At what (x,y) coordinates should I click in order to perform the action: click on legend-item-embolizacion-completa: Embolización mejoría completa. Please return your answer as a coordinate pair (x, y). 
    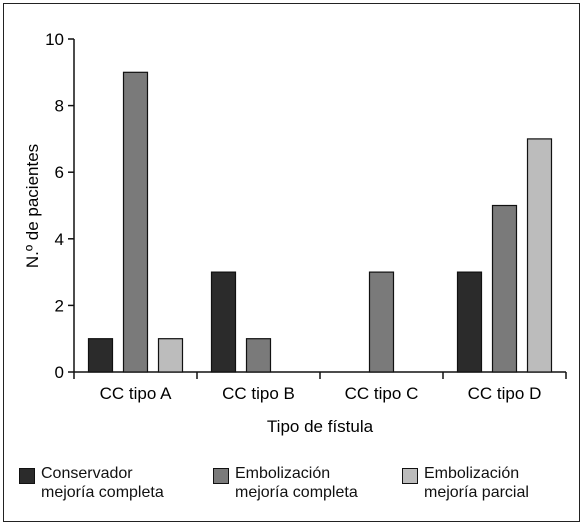
    Looking at the image, I should click on (285, 483).